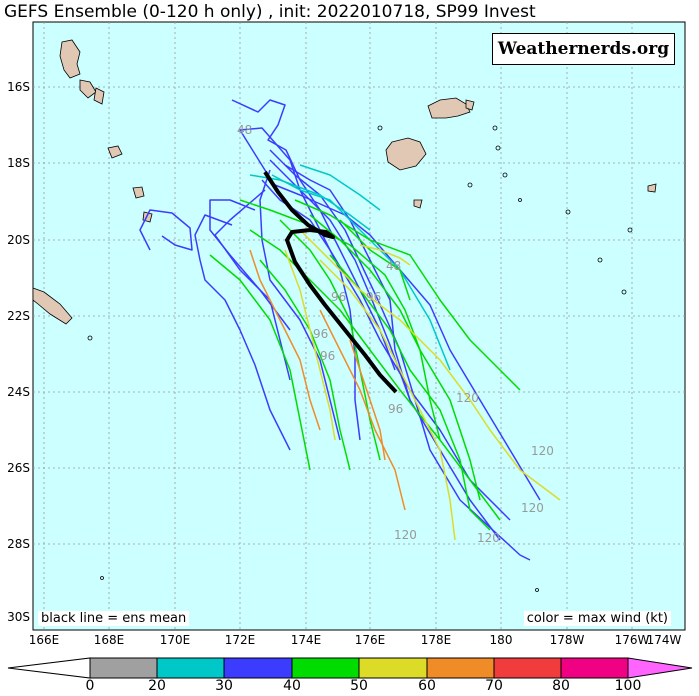 The image size is (699, 696). Describe the element at coordinates (18, 392) in the screenshot. I see `lat-label: 24S` at that location.